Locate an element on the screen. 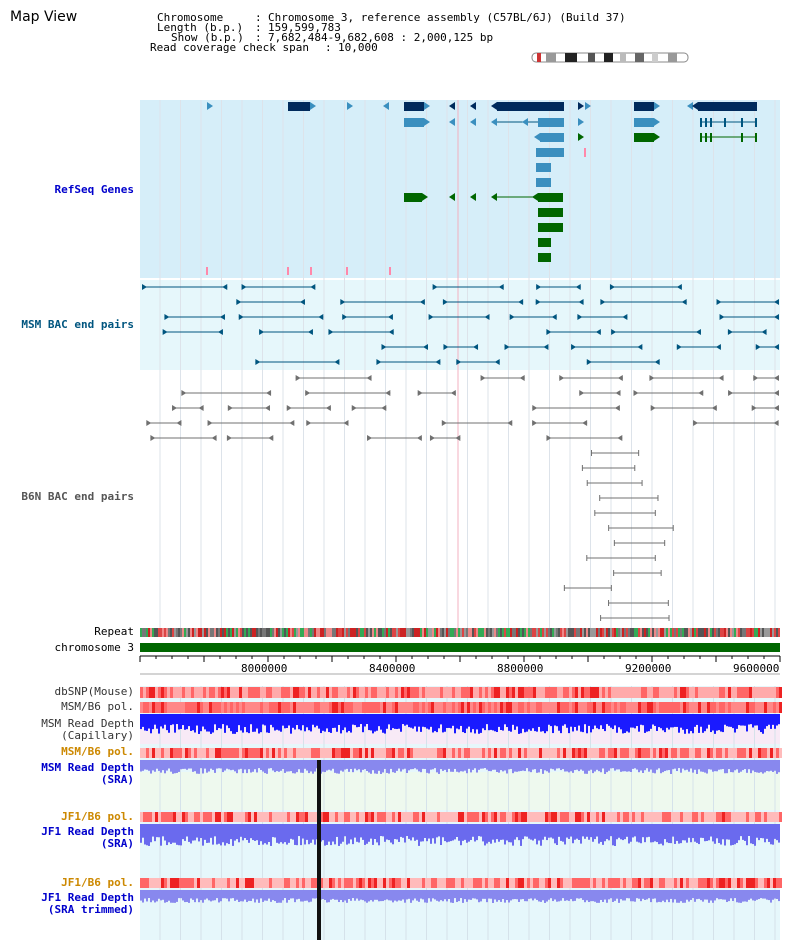 The width and height of the screenshot is (800, 940). info-span-key: Read coverage check span is located at coordinates (229, 47).